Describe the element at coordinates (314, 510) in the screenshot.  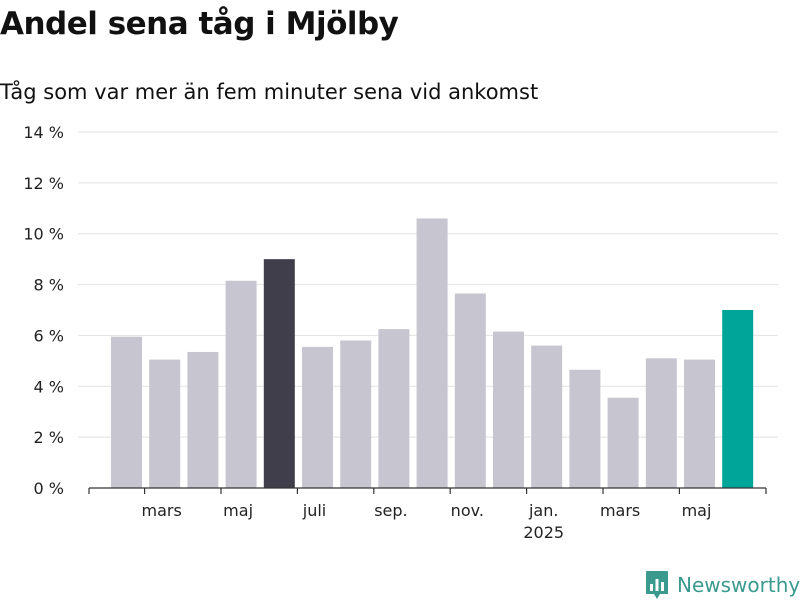
I see `x-tick-label: juli` at that location.